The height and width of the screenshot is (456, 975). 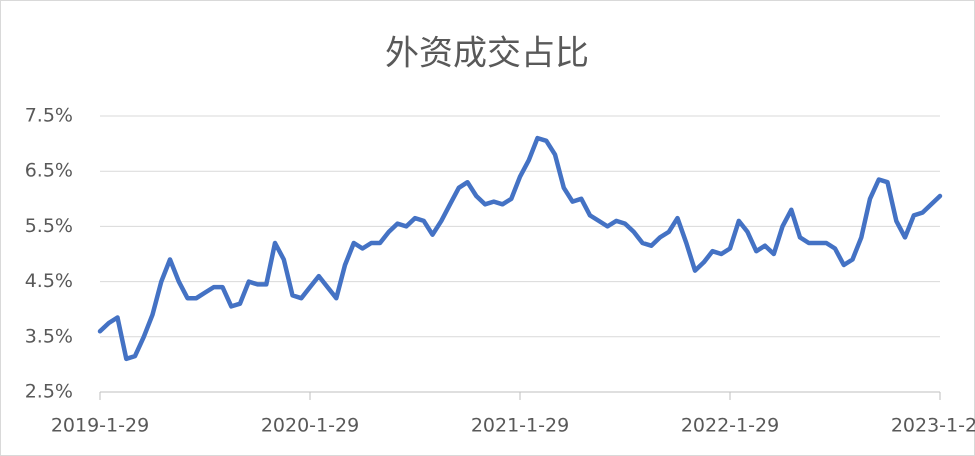 I want to click on chart-title: 外资成交占比, so click(x=487, y=54).